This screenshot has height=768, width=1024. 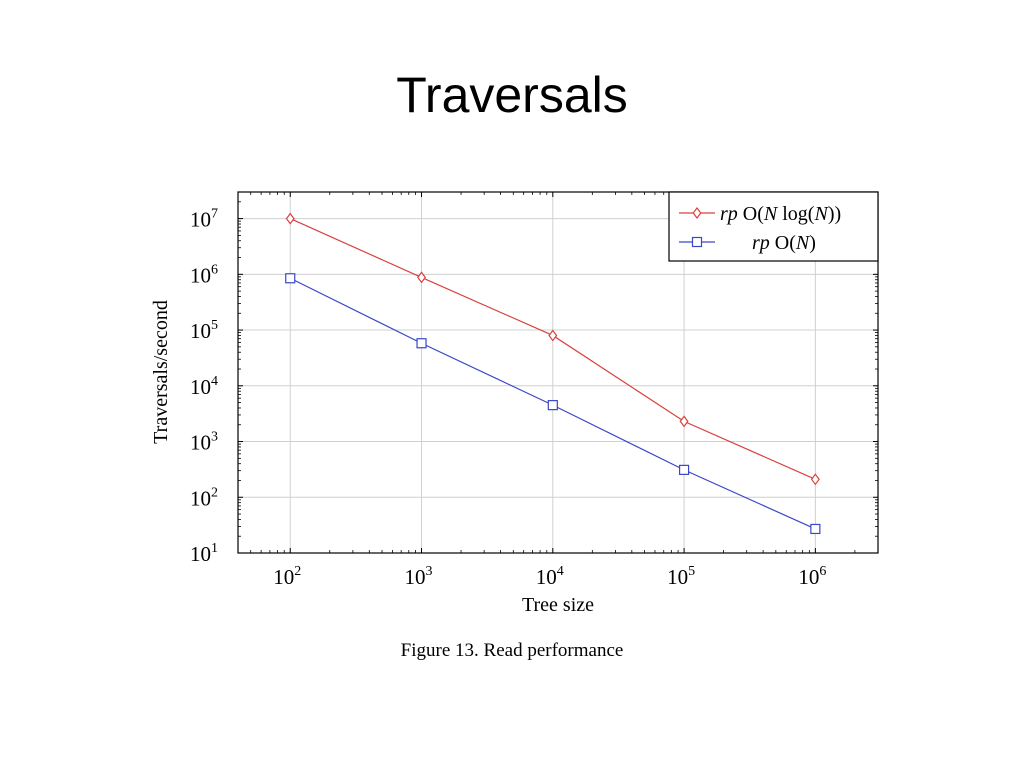 What do you see at coordinates (287, 576) in the screenshot?
I see `x-tick-label: 10²` at bounding box center [287, 576].